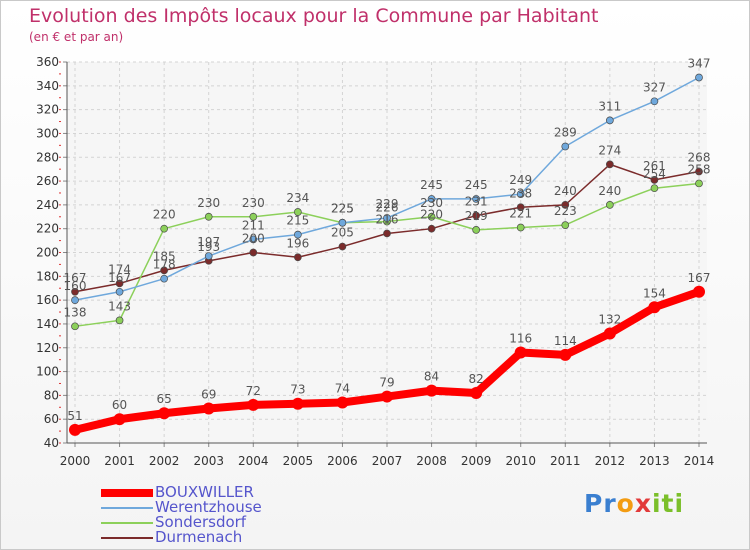 The height and width of the screenshot is (550, 750). Describe the element at coordinates (654, 293) in the screenshot. I see `data-label: 154` at that location.